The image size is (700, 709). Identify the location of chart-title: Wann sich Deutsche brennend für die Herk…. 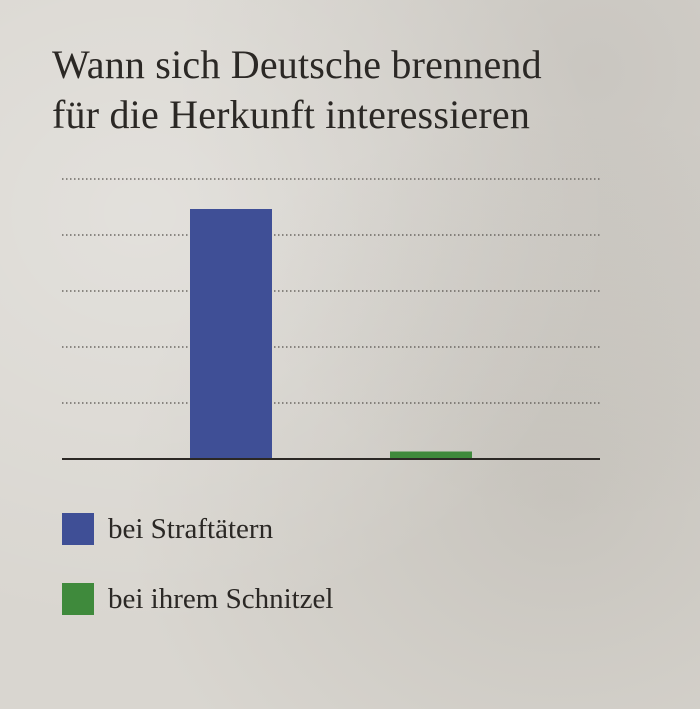
(352, 90).